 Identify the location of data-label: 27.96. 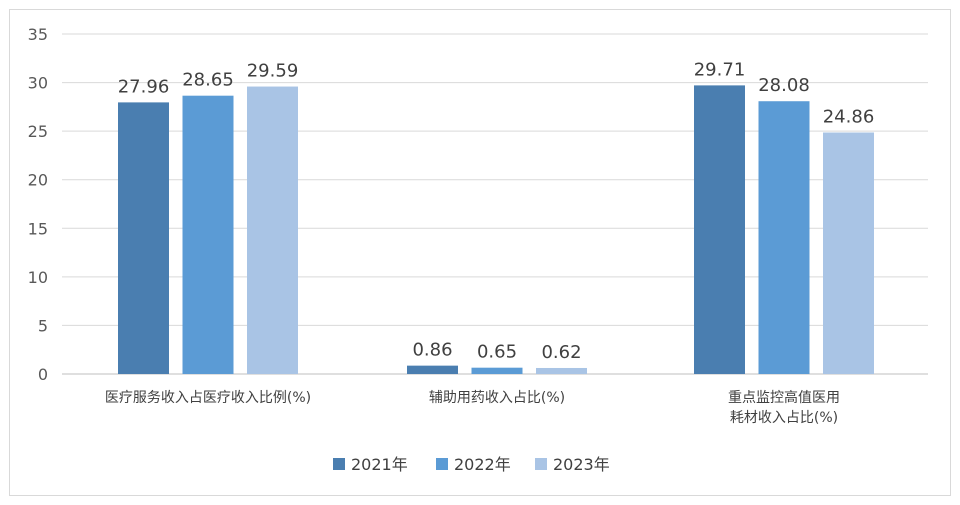
(144, 86).